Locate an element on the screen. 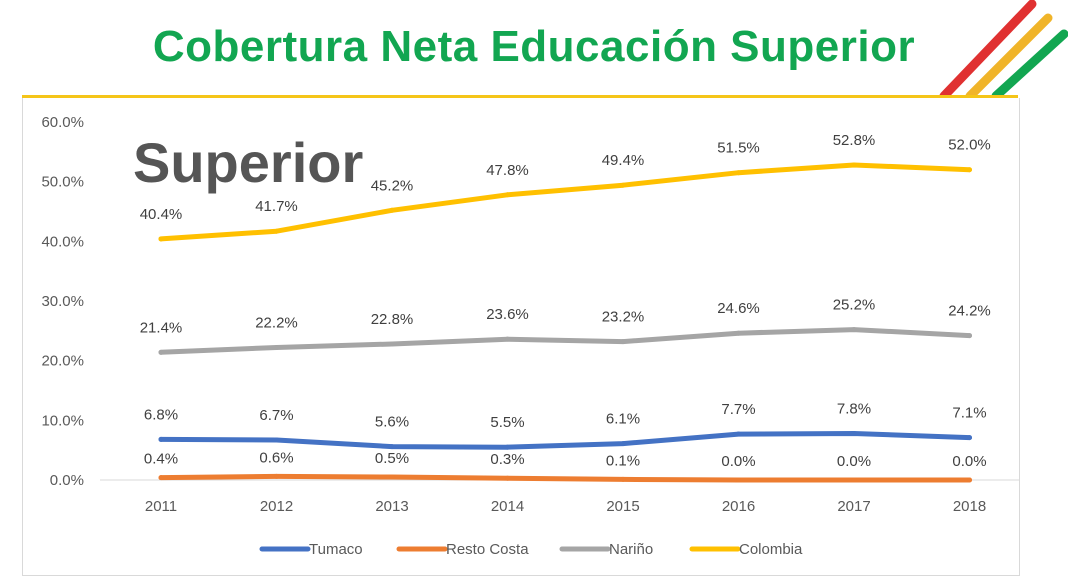 The image size is (1068, 580). data-label-tumaco: 6.7% is located at coordinates (276, 415).